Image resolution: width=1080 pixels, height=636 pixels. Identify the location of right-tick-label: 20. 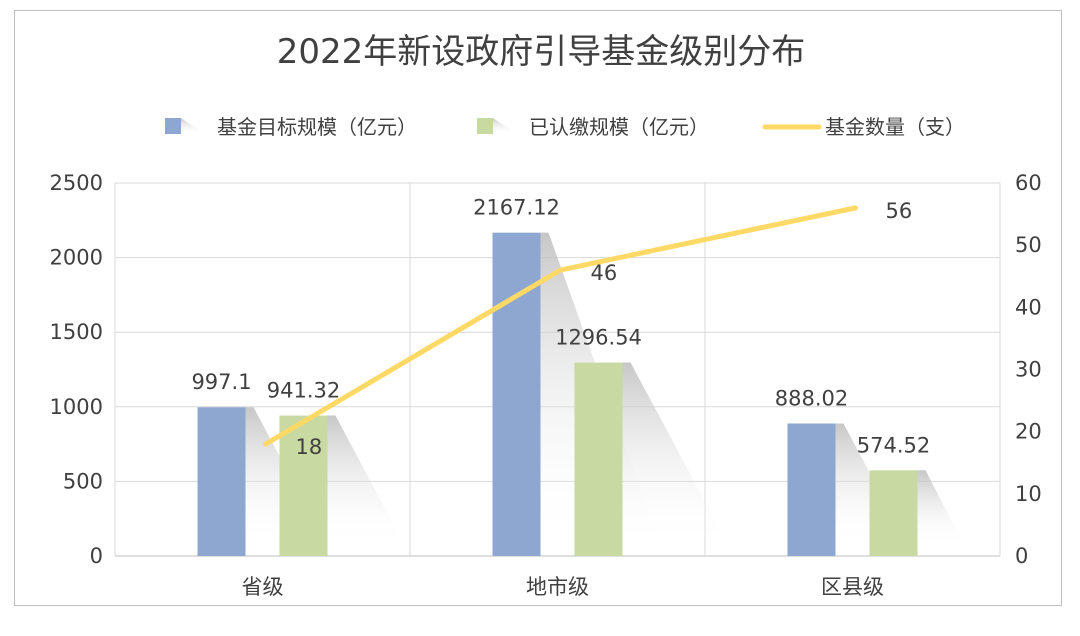
(1028, 432).